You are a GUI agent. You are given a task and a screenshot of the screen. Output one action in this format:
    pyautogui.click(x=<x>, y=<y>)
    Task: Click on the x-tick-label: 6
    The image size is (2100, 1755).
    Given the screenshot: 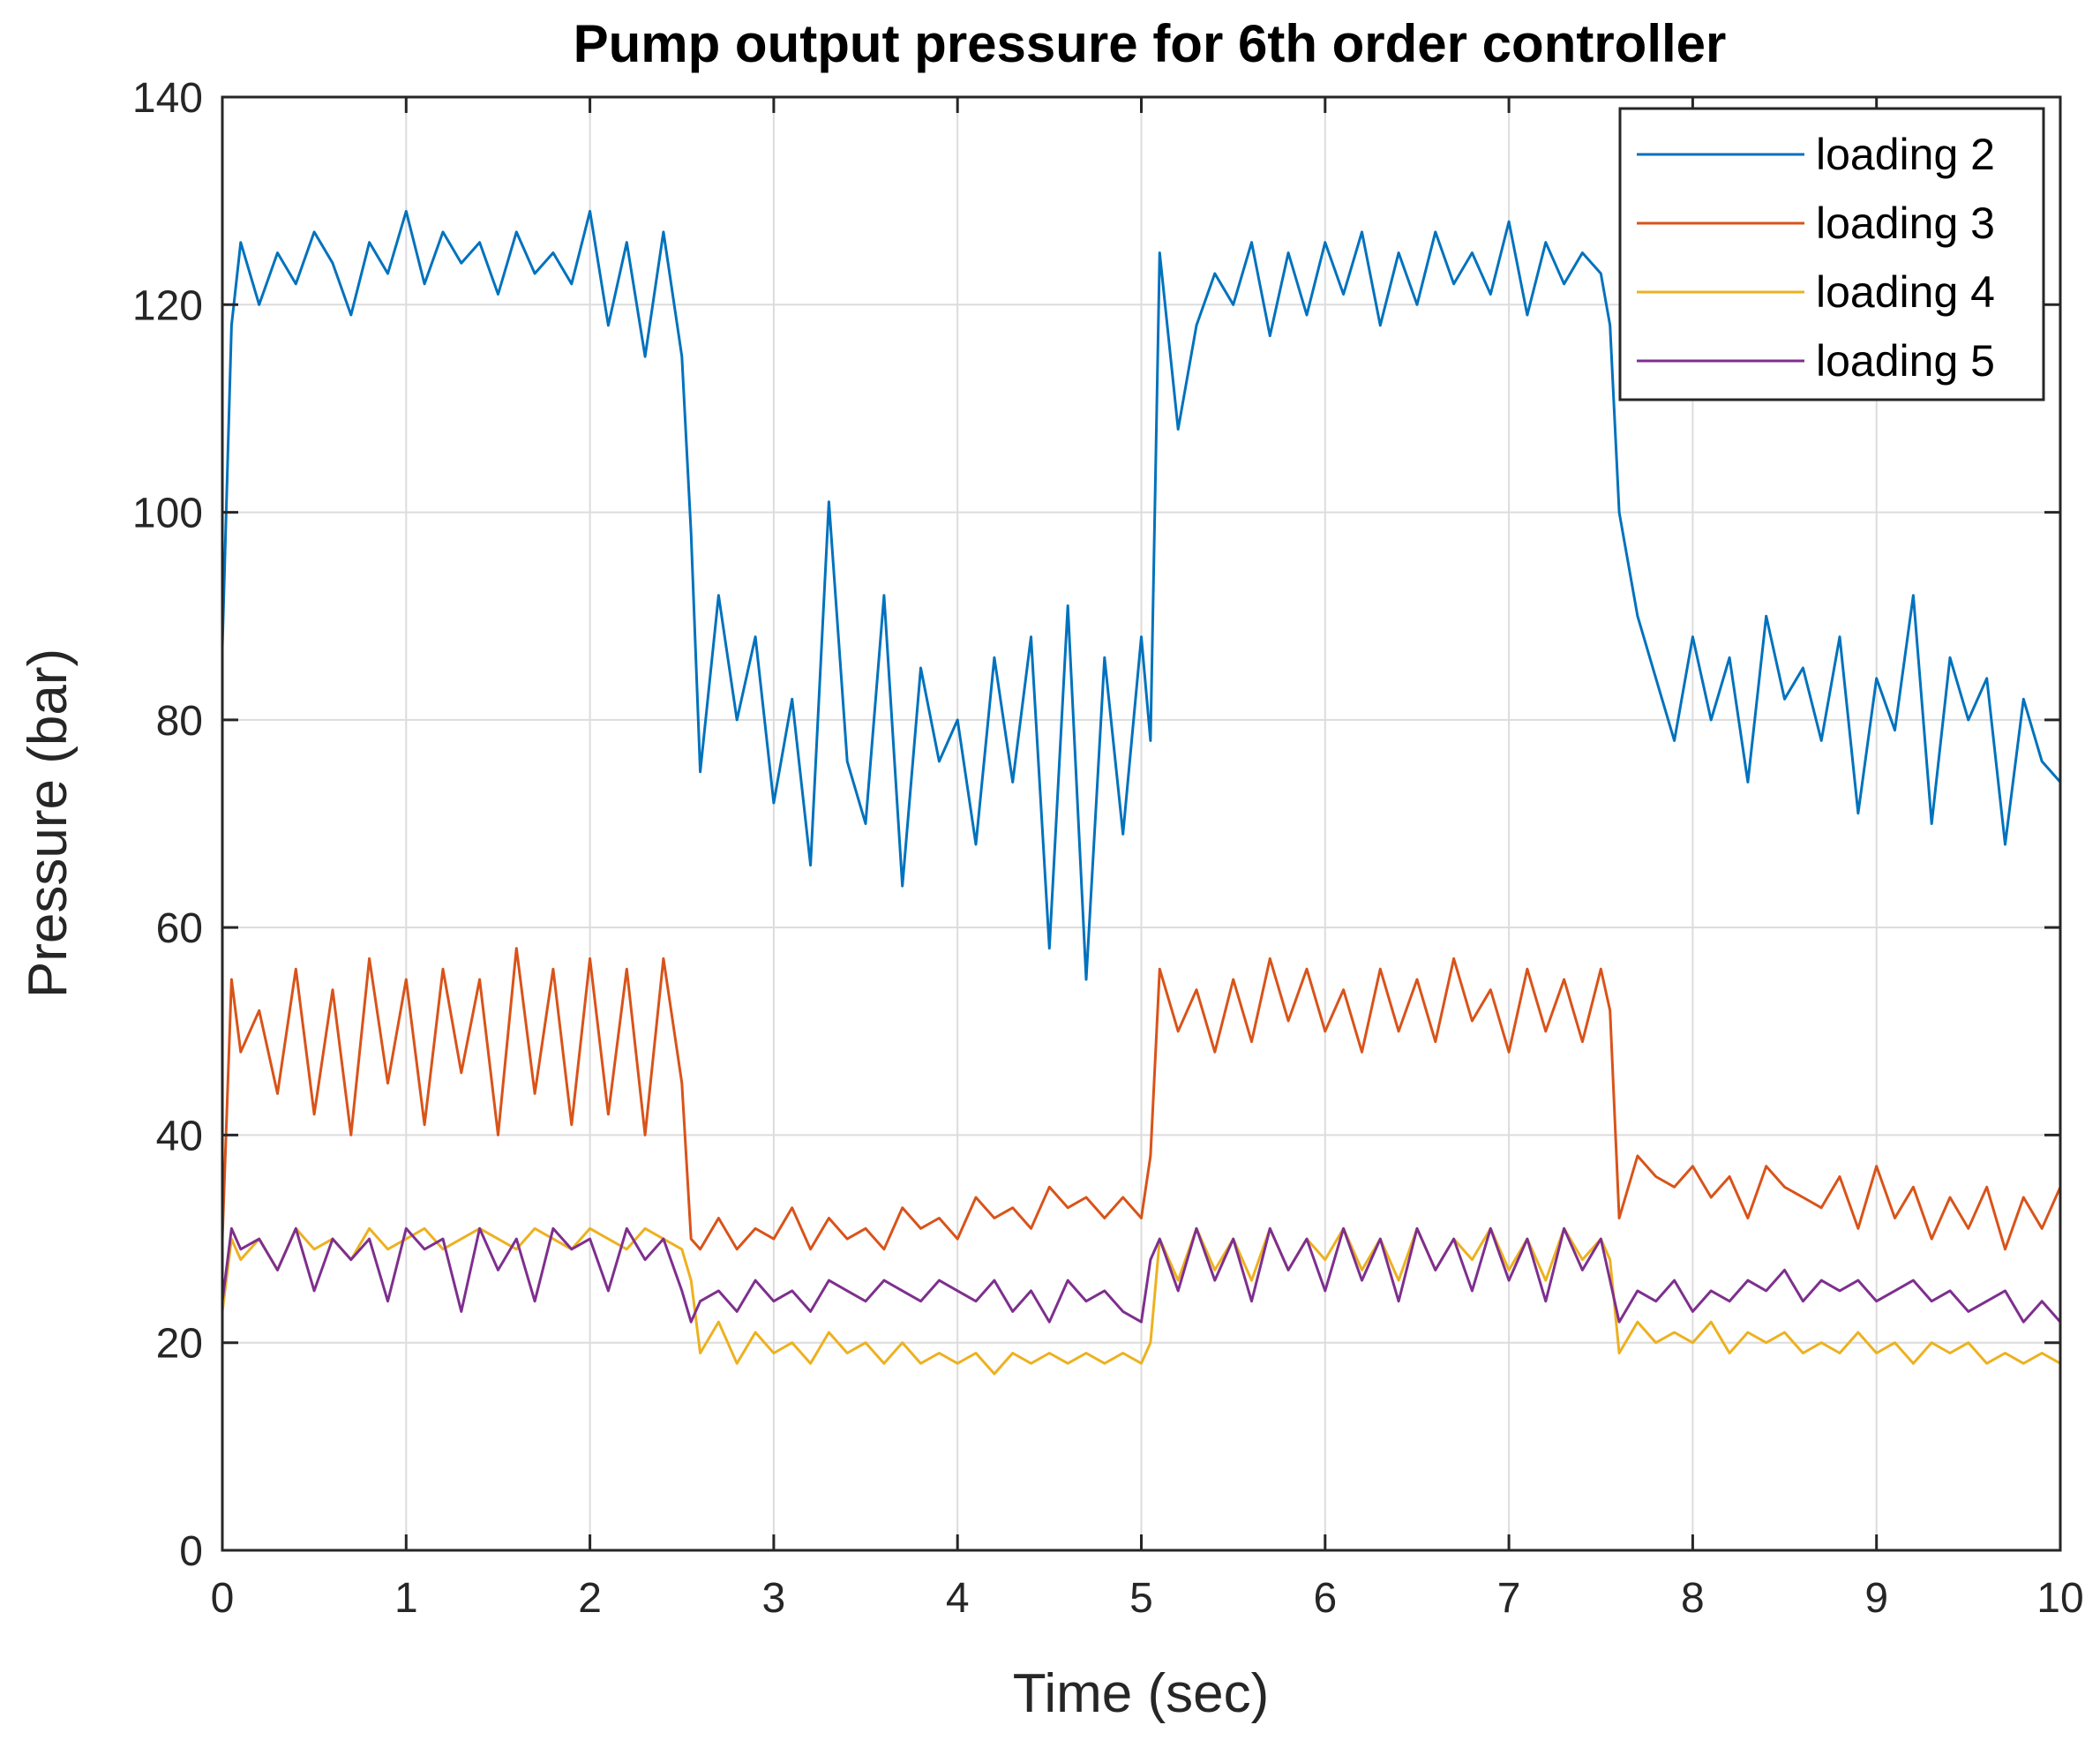 What is the action you would take?
    pyautogui.click(x=1325, y=1598)
    